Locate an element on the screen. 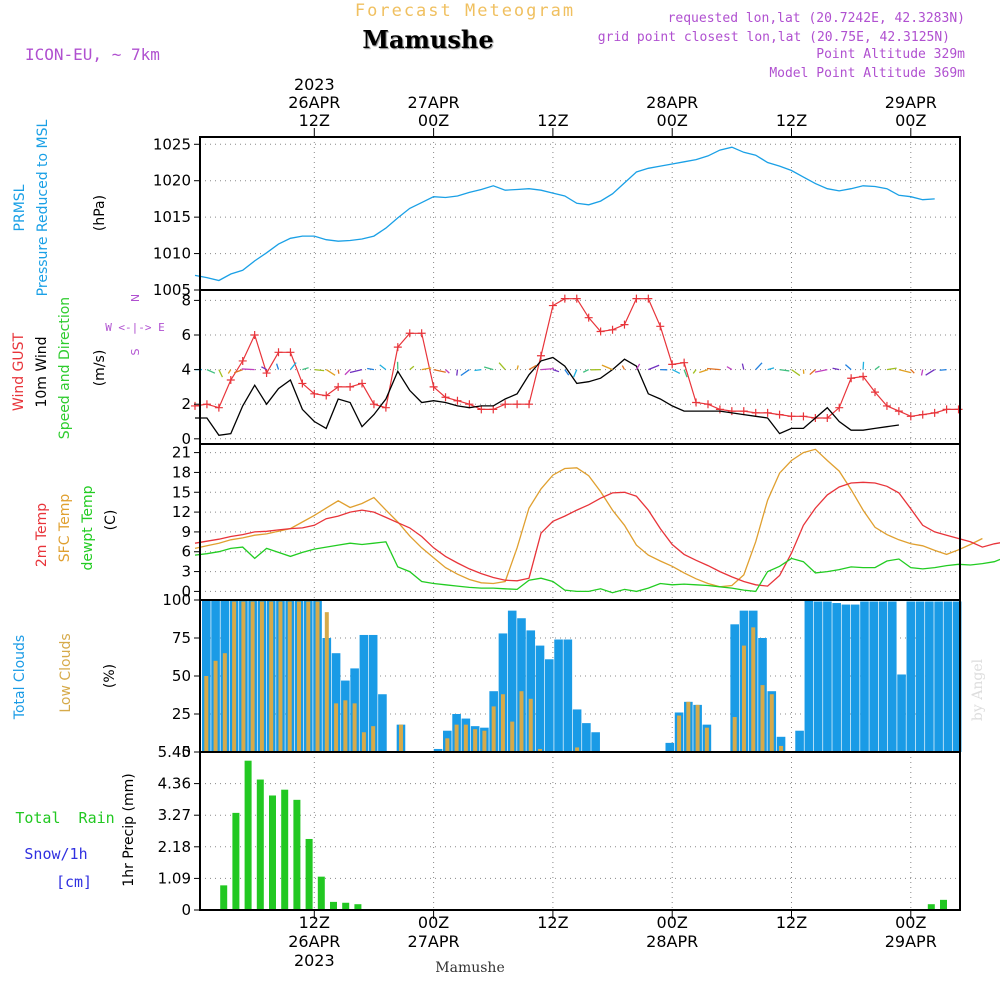 Image resolution: width=1000 pixels, height=1000 pixels. precip-label-cm: [cm] is located at coordinates (74, 882).